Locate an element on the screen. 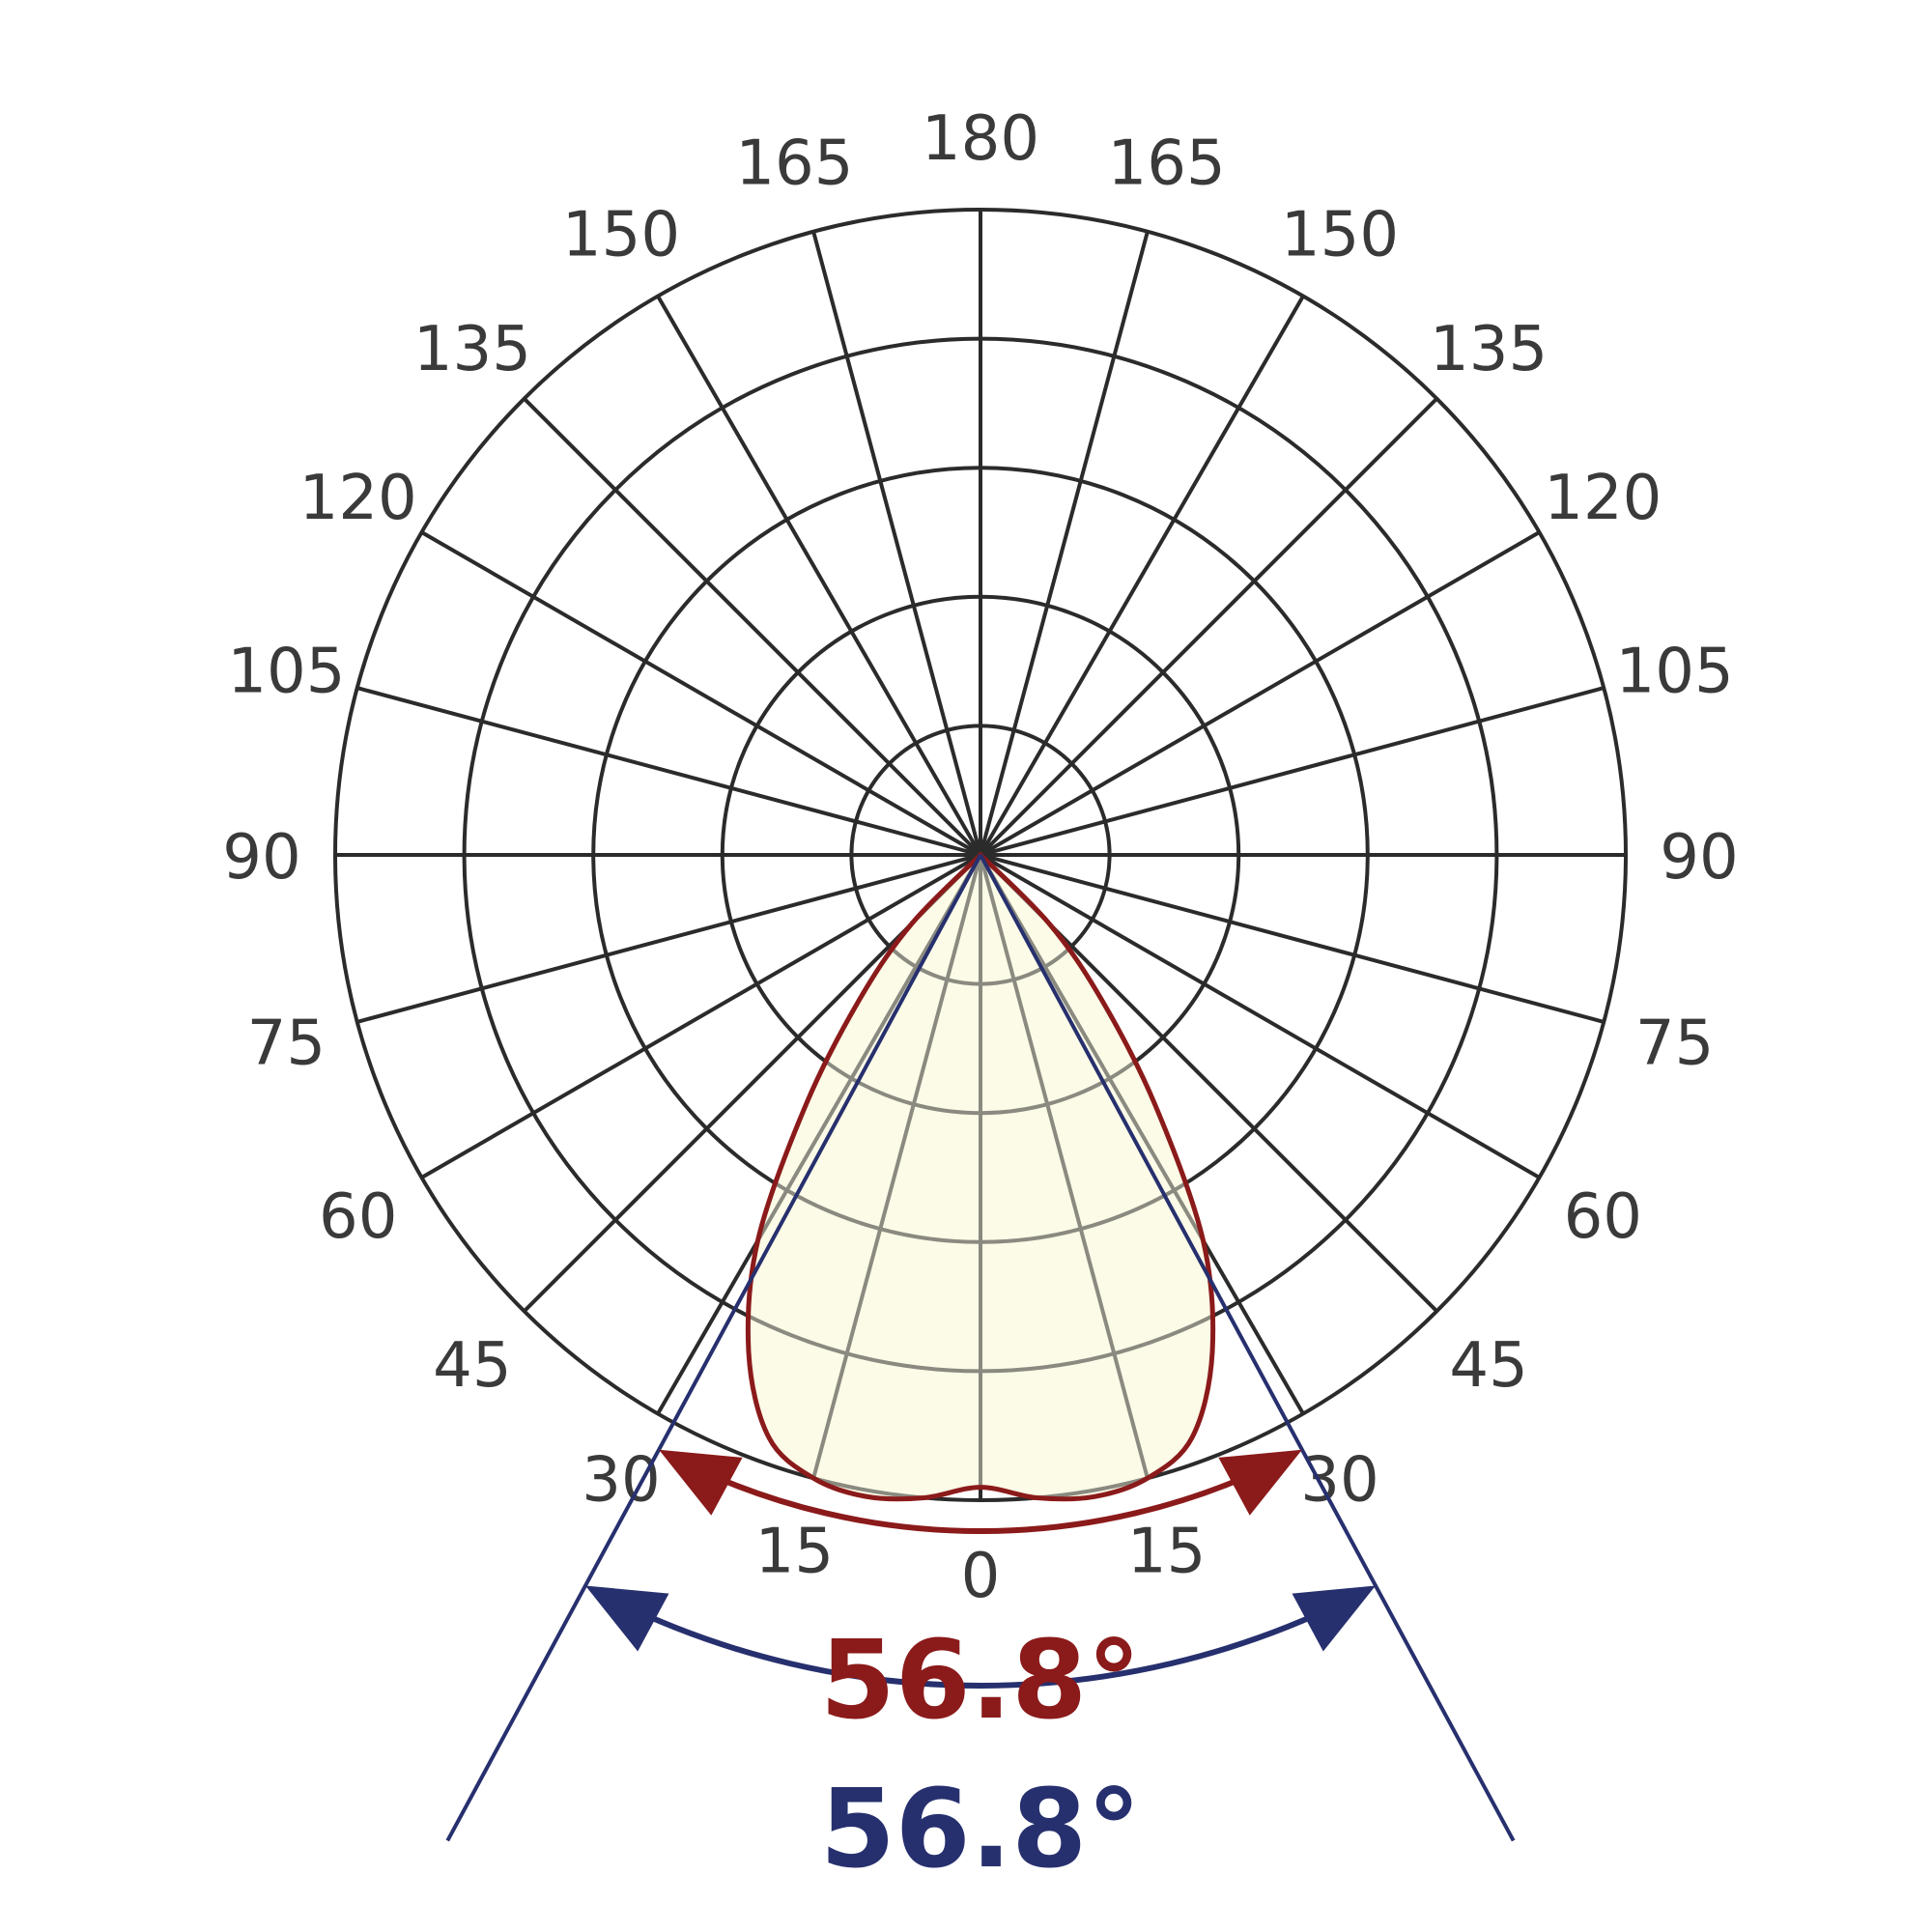 This screenshot has height=1932, width=1932. beam-arc-red is located at coordinates (980, 1497).